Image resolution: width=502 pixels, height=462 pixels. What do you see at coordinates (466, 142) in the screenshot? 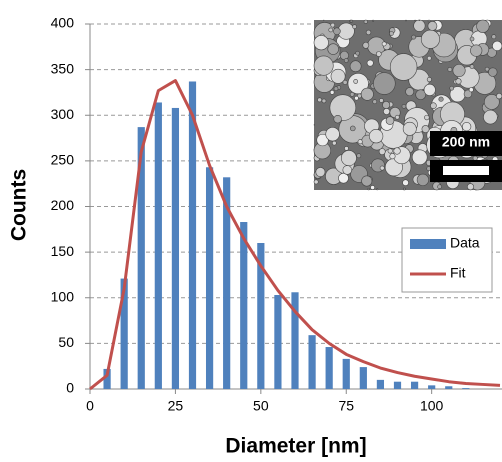
I see `scale-bar-label: 200 nm` at bounding box center [466, 142].